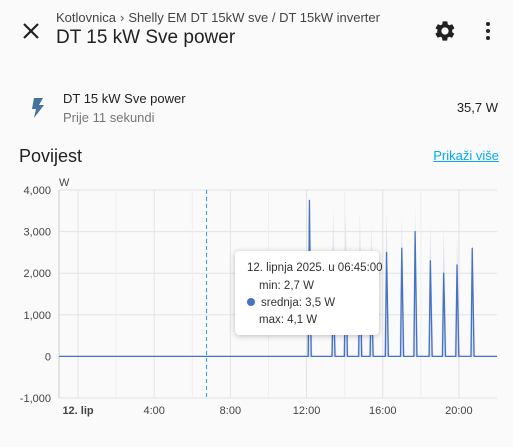 Image resolution: width=513 pixels, height=447 pixels. Describe the element at coordinates (124, 98) in the screenshot. I see `entity-name: DT 15 kW Sve power` at that location.